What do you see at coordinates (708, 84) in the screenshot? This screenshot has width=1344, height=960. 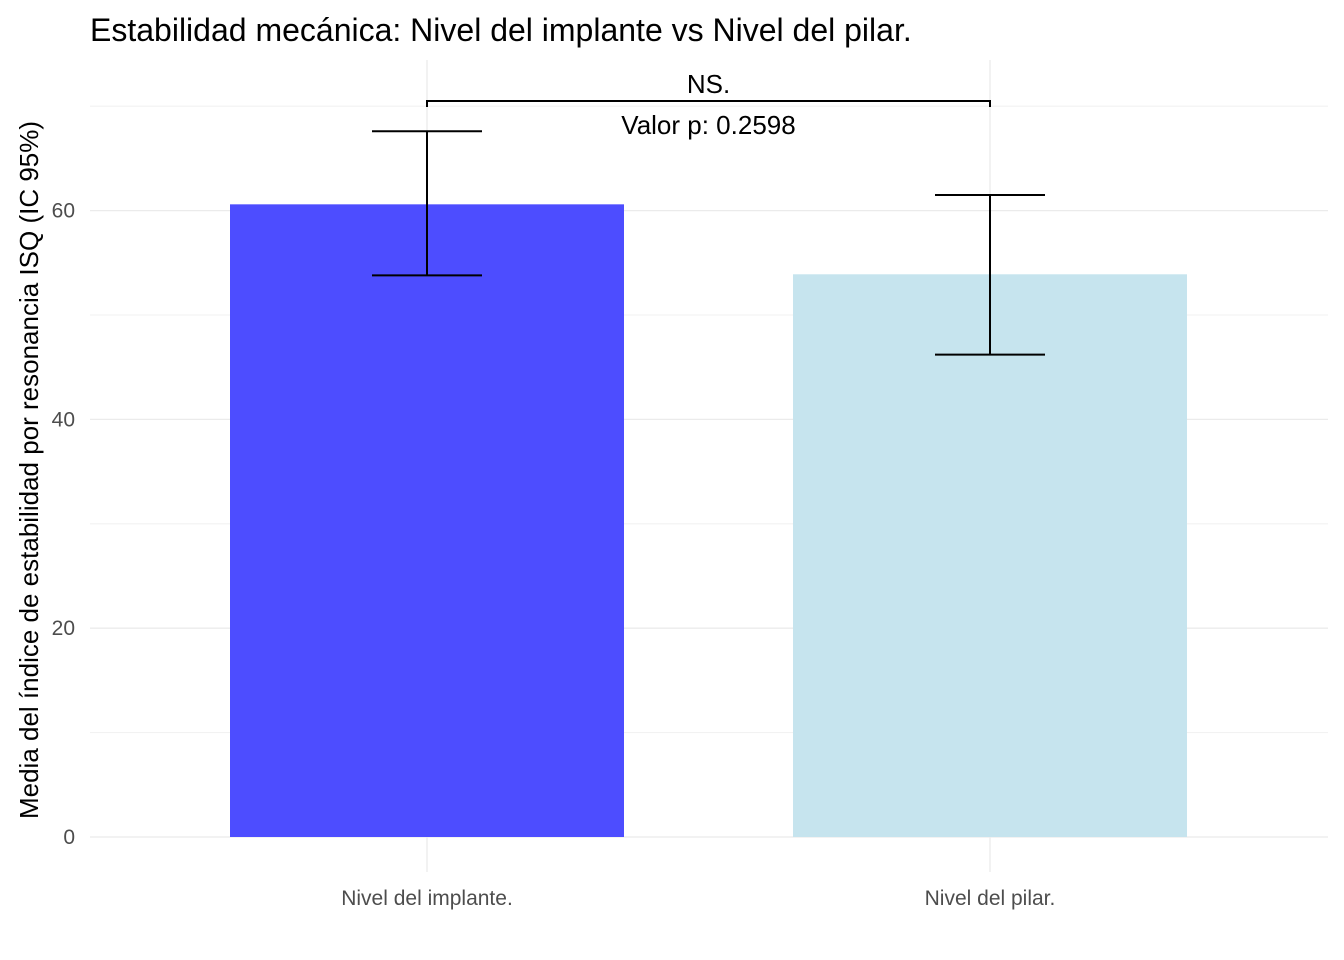 I see `significance-label: NS.` at bounding box center [708, 84].